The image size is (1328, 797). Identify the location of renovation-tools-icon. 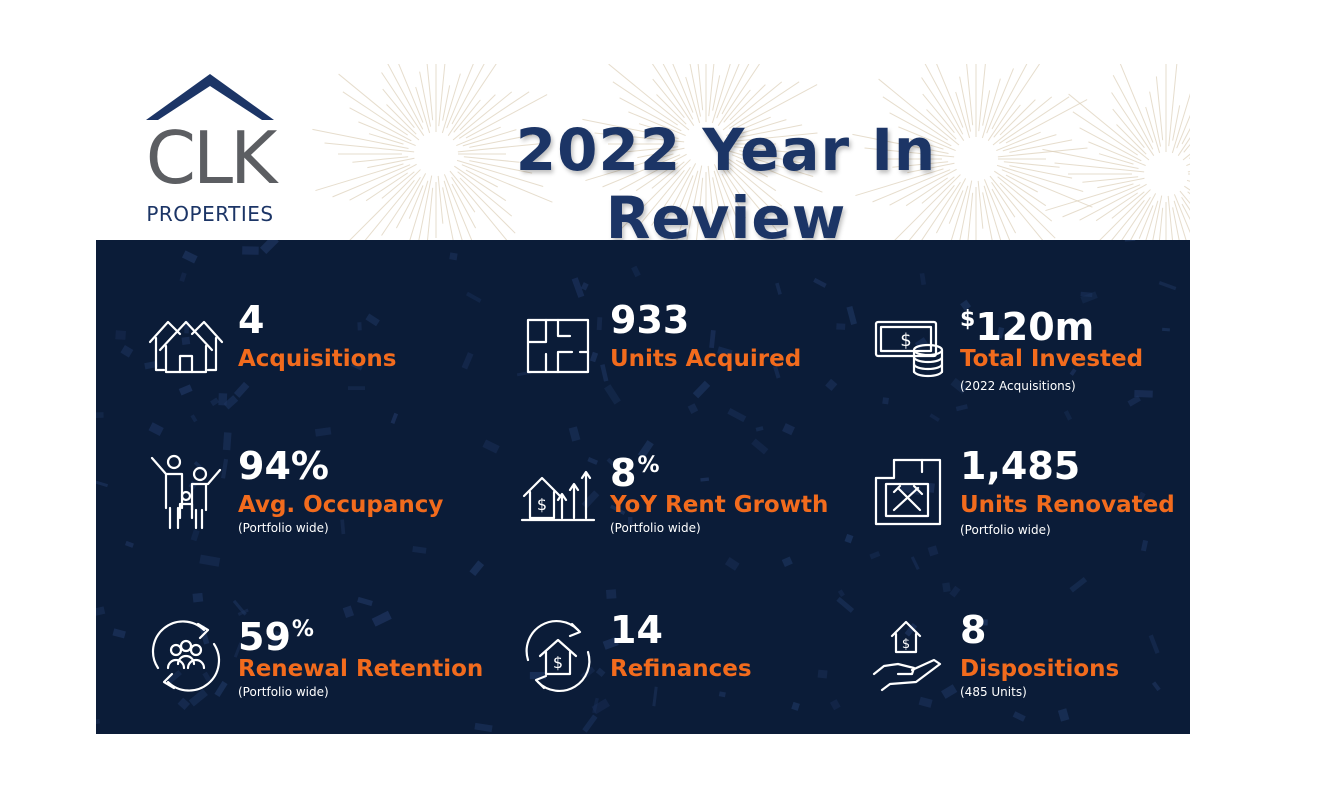
(908, 492).